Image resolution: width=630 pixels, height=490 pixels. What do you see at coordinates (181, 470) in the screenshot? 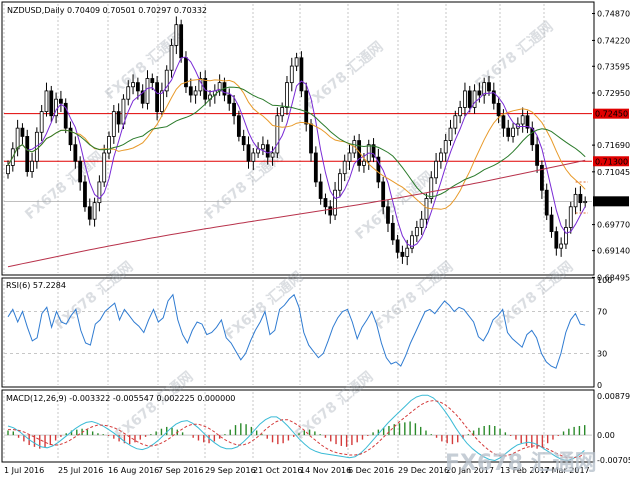
I see `x-tick-label: 7 Sep 2016` at bounding box center [181, 470].